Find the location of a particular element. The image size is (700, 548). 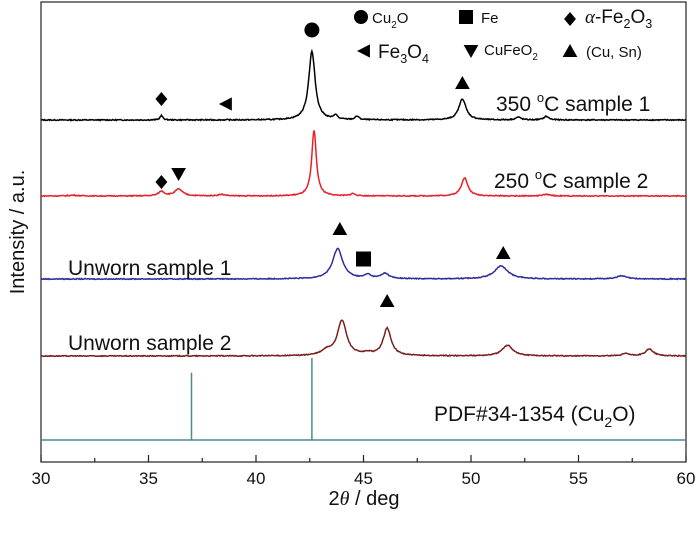

legend-label-5: CuFeO2 is located at coordinates (511, 52).